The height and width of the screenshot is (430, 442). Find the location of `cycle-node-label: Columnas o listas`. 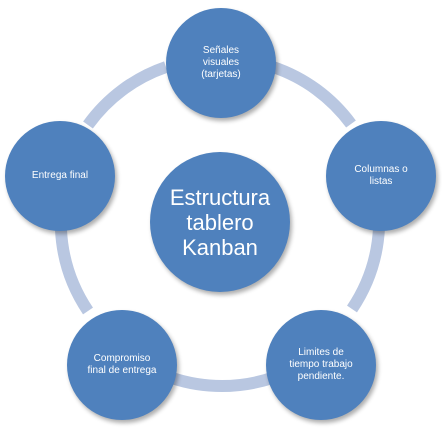

cycle-node-label: Columnas o listas is located at coordinates (381, 175).